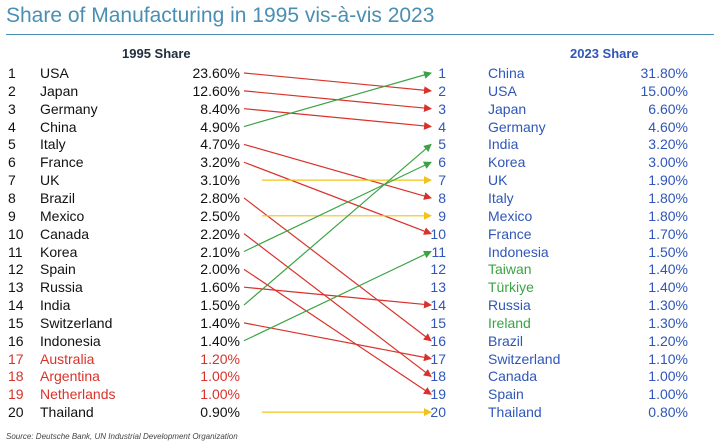 The width and height of the screenshot is (720, 446). Describe the element at coordinates (220, 108) in the screenshot. I see `left-share: 8.40%` at that location.